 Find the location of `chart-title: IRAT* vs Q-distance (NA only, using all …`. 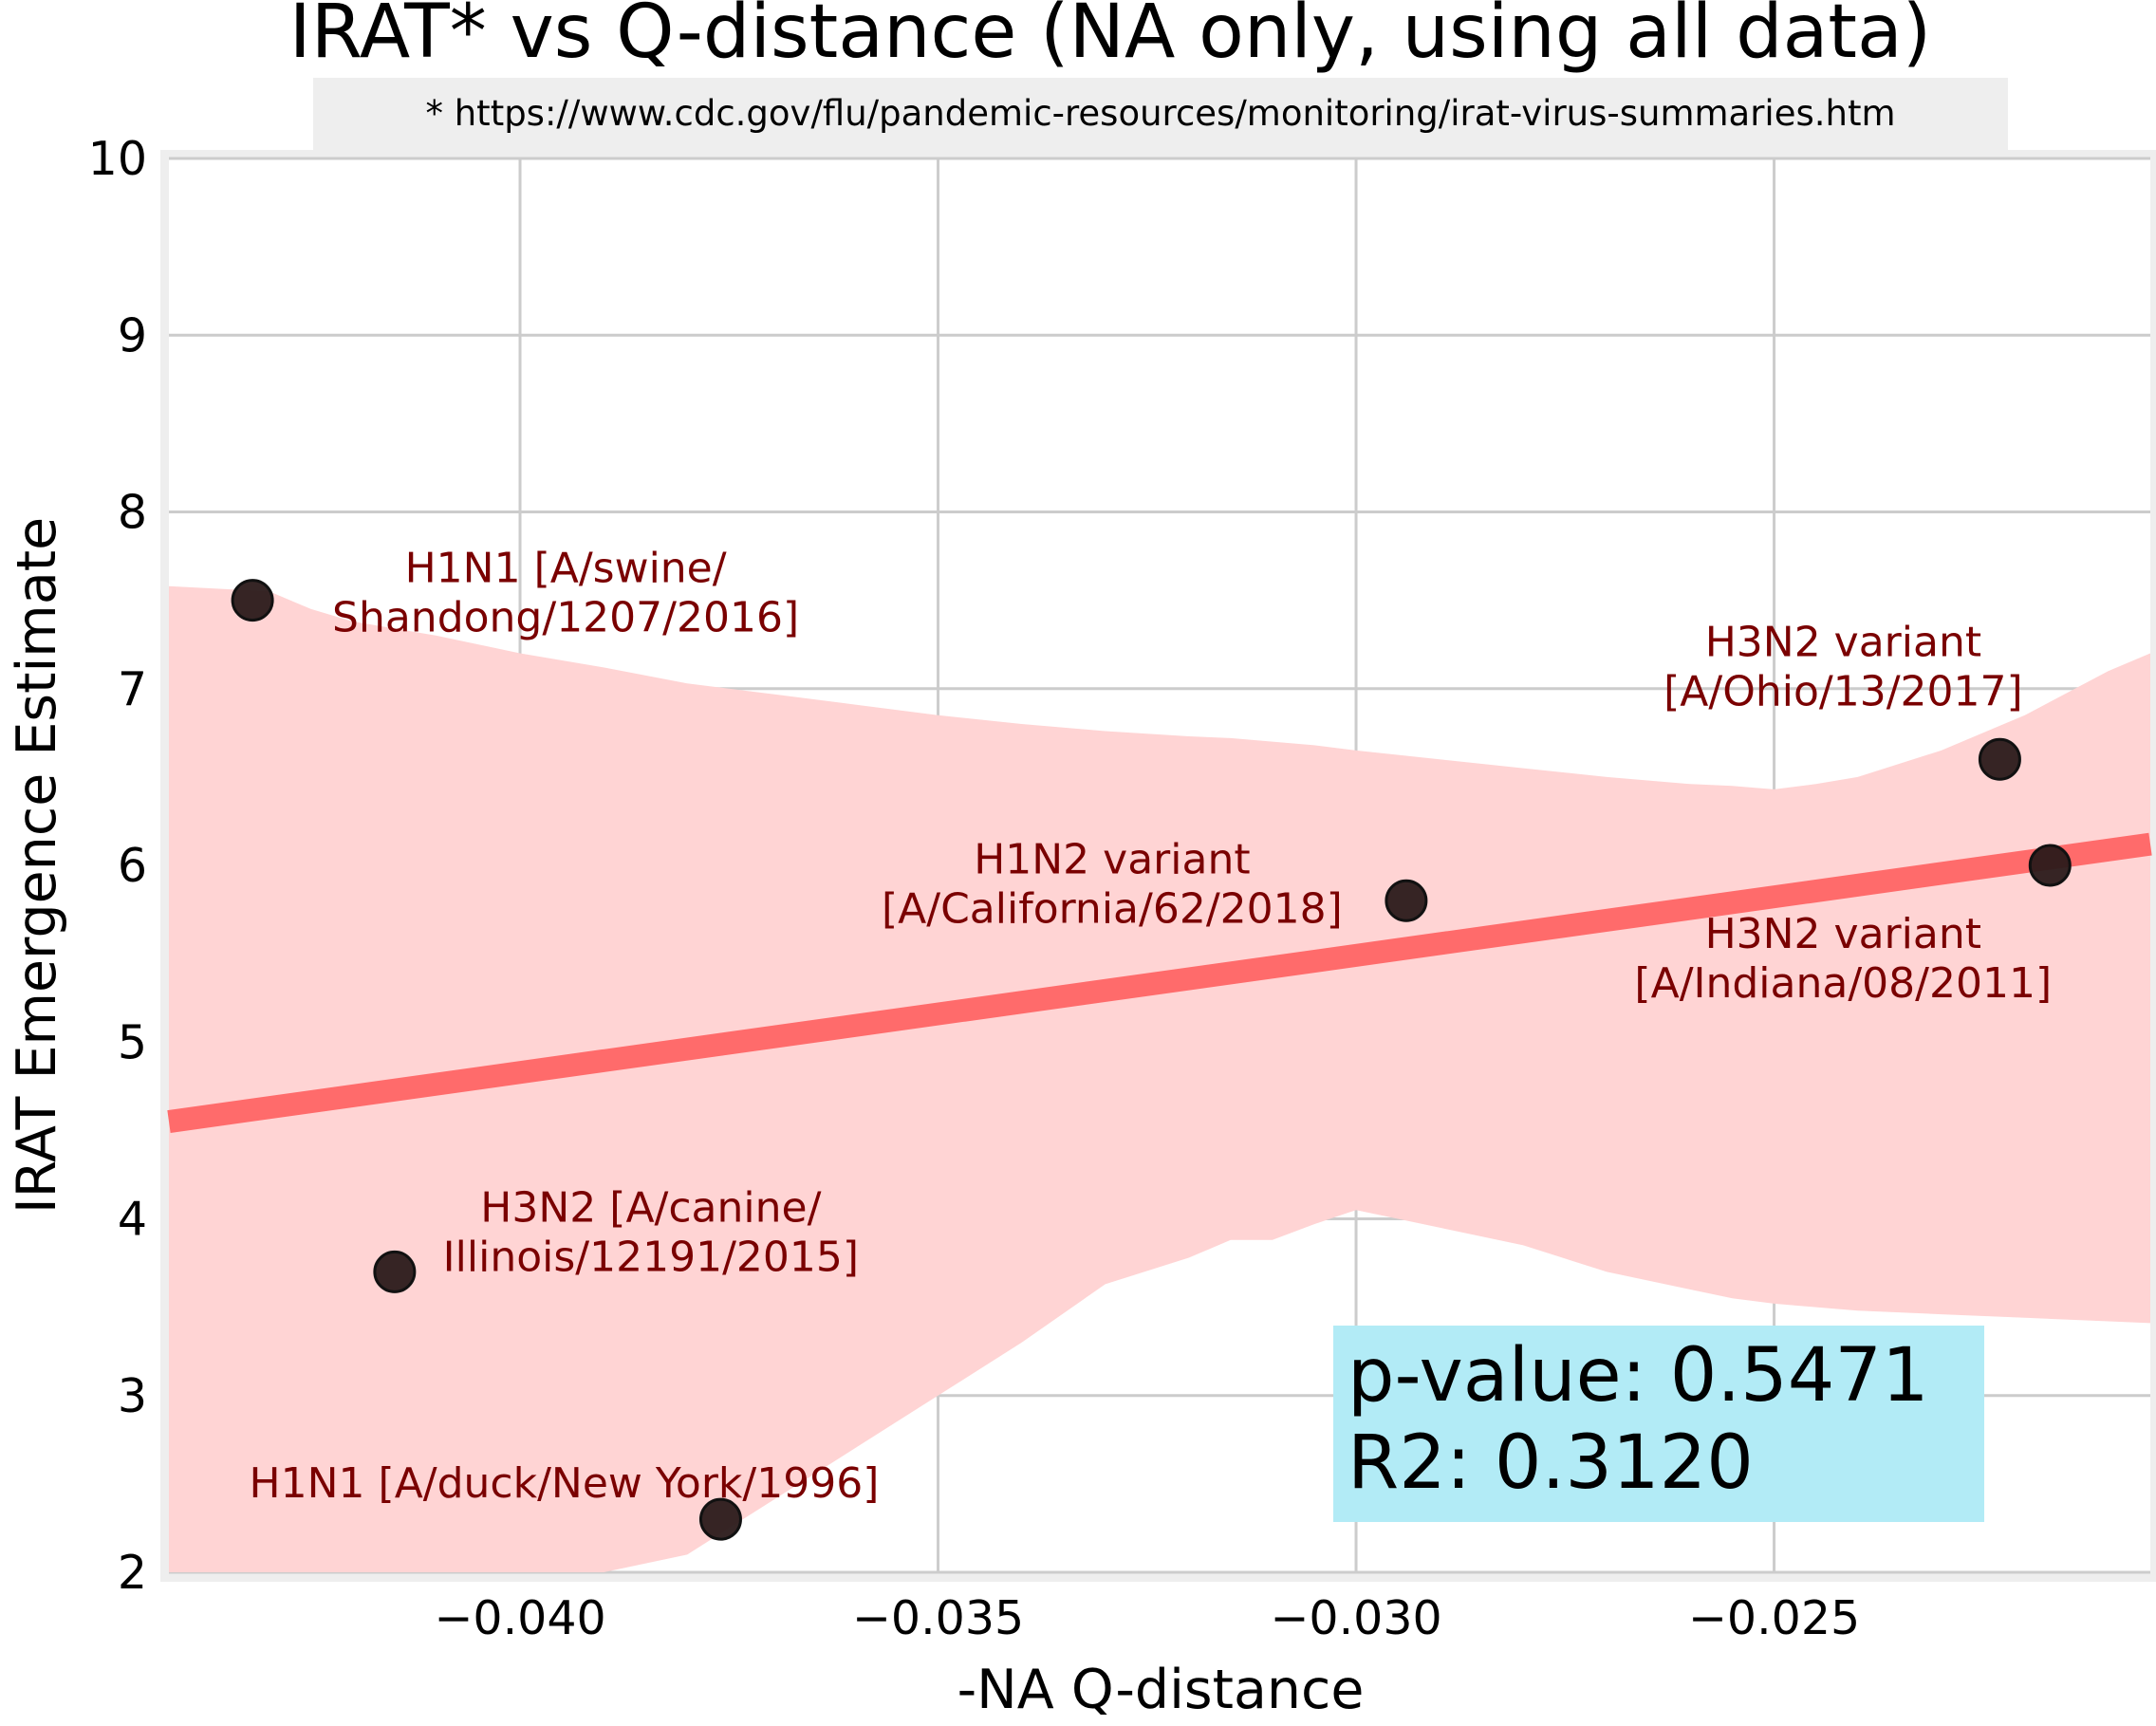

chart-title: IRAT* vs Q-distance (NA only, using all … is located at coordinates (1110, 37).